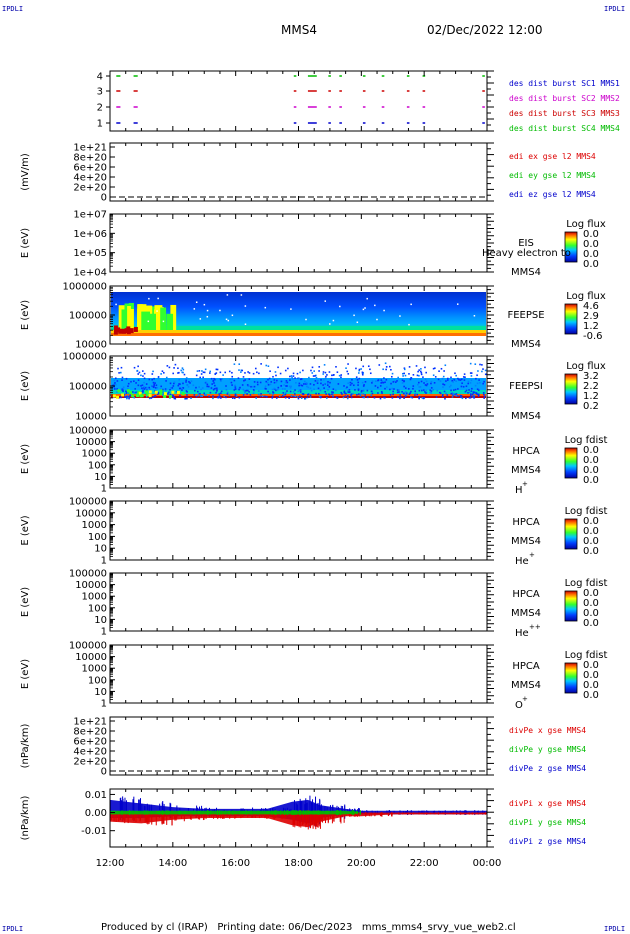  Describe the element at coordinates (90, 722) in the screenshot. I see `y-tick-label: 1e+21` at that location.